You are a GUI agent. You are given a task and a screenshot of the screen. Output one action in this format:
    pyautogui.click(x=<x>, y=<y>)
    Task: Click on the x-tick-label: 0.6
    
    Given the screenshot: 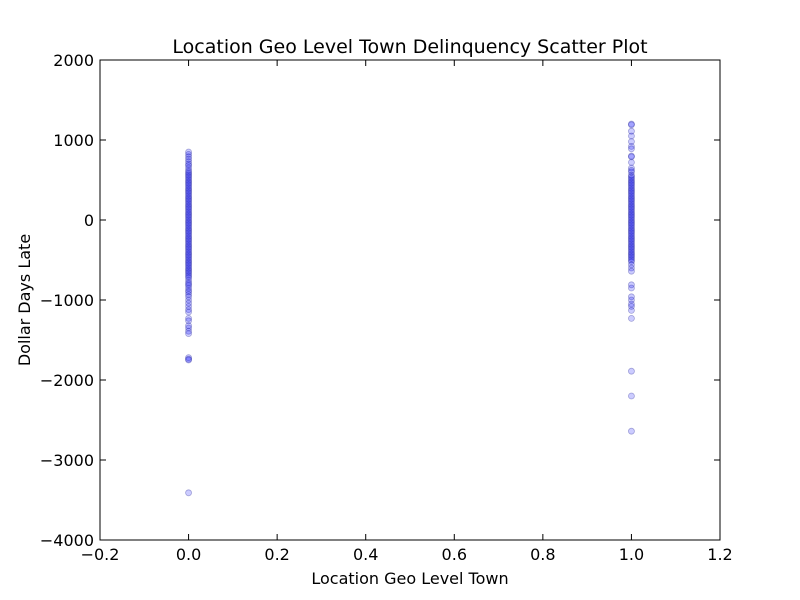 What is the action you would take?
    pyautogui.click(x=454, y=554)
    